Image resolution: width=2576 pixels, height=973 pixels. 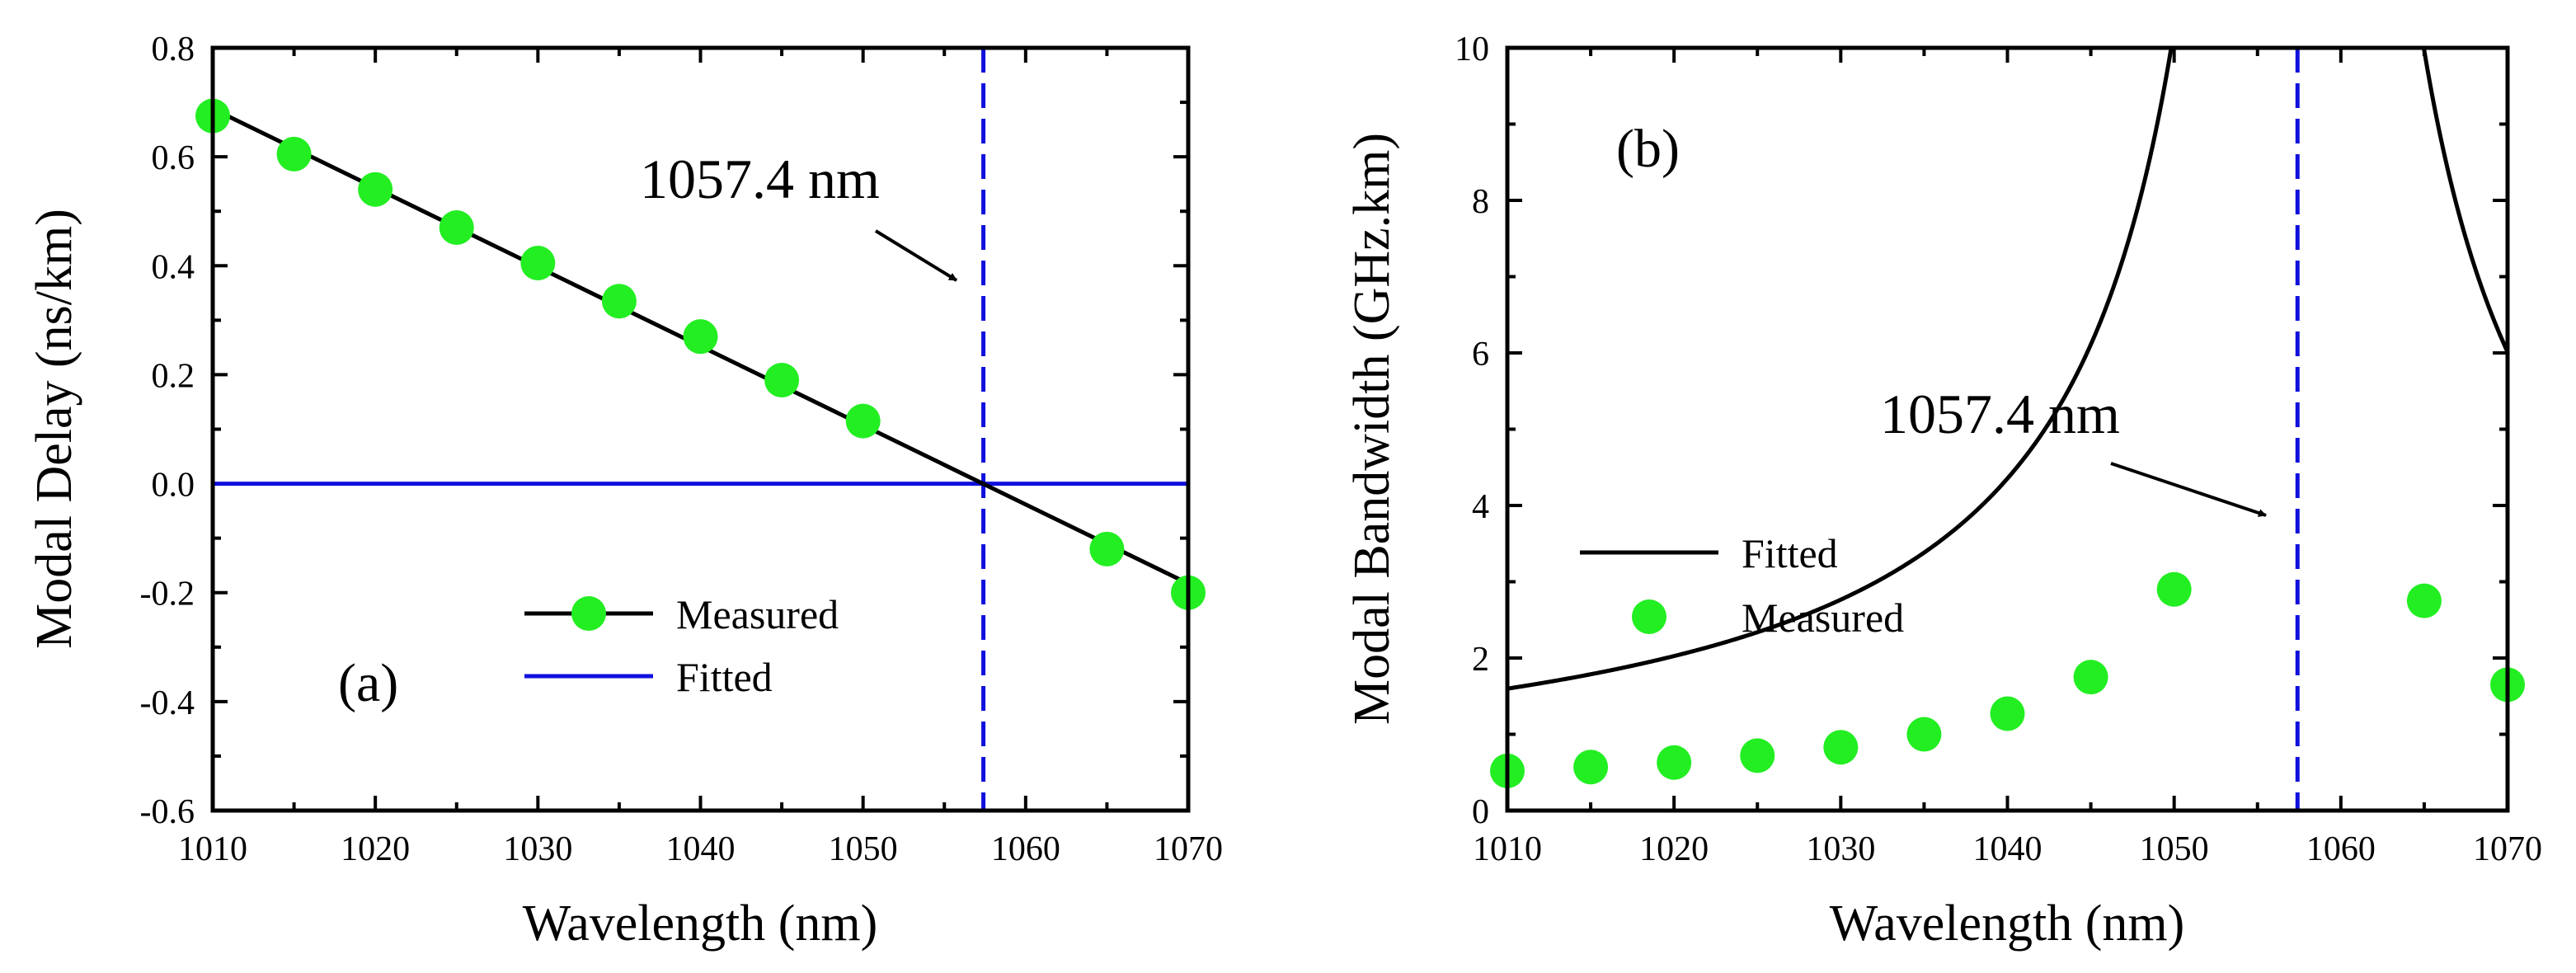 I want to click on b-x-tick-label: 1020, so click(x=1674, y=849).